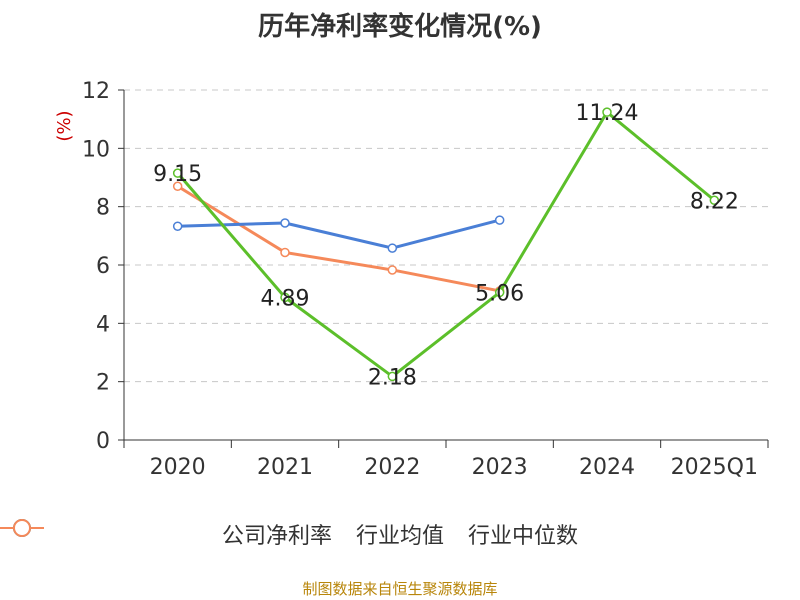 The height and width of the screenshot is (600, 800). I want to click on x-tick-label: 2024, so click(607, 467).